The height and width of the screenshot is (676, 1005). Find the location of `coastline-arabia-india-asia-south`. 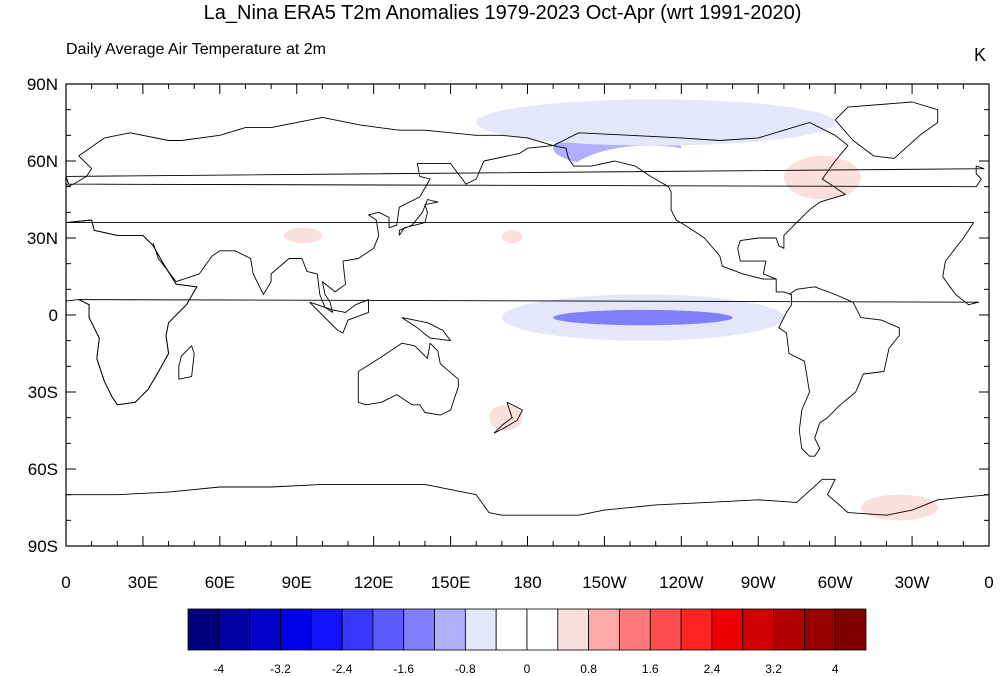

coastline-arabia-india-asia-south is located at coordinates (353, 229).